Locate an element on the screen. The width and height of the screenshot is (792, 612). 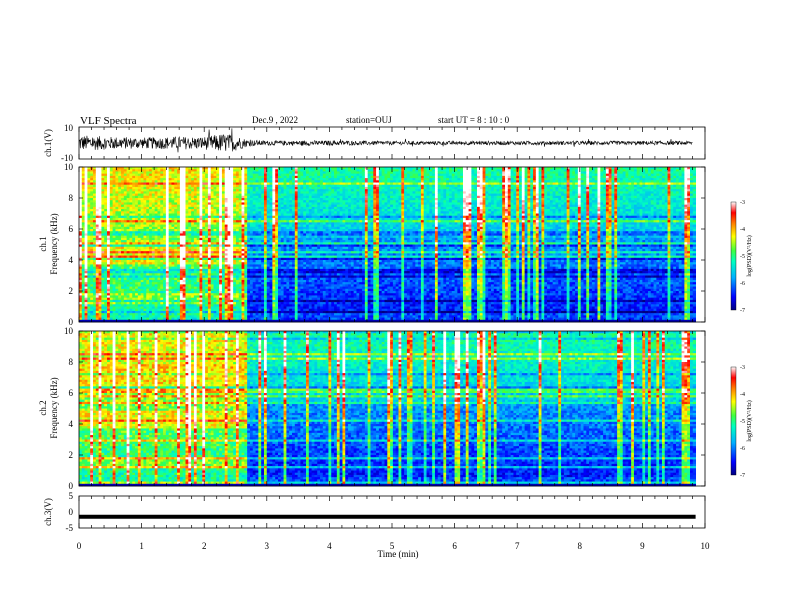
ch2-colorbar-label: log(PSD)(V²/Hz) is located at coordinates (749, 420).